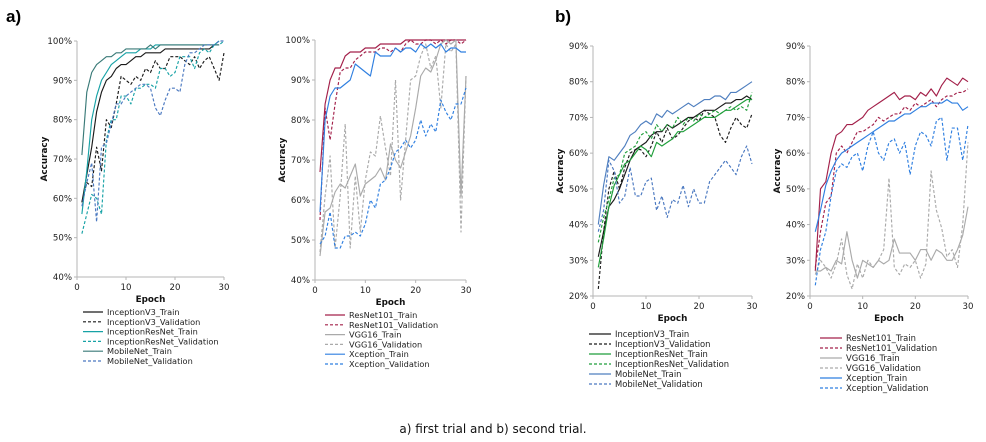  Describe the element at coordinates (375, 335) in the screenshot. I see `legend-label: VGG16_Train` at that location.